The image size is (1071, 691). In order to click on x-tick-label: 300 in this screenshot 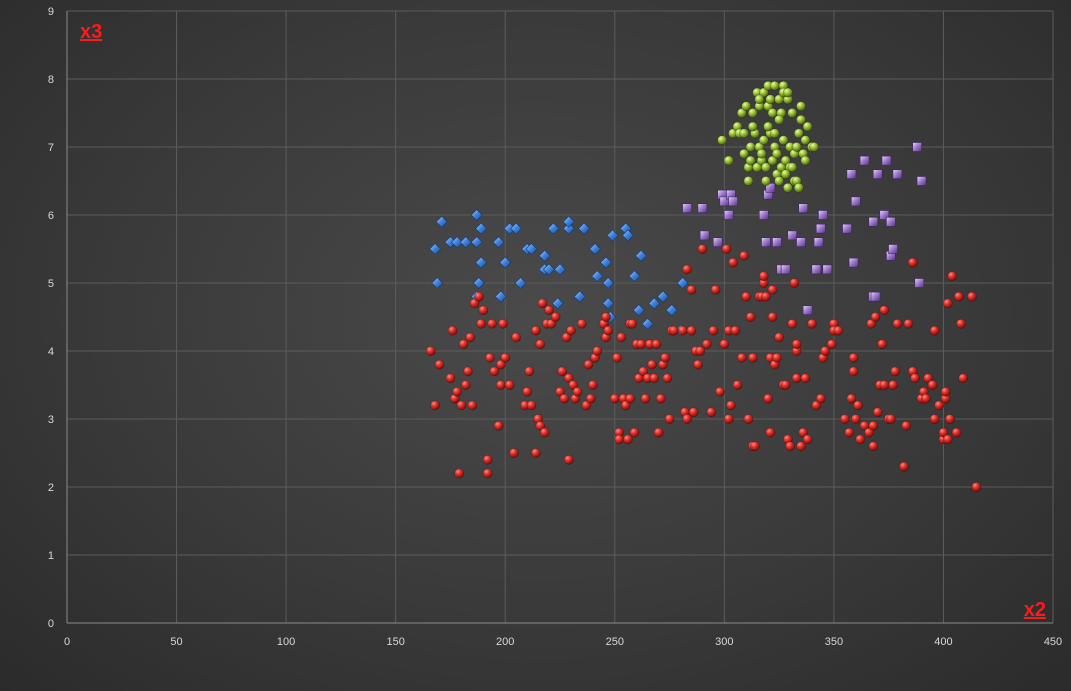, I will do `click(724, 642)`.